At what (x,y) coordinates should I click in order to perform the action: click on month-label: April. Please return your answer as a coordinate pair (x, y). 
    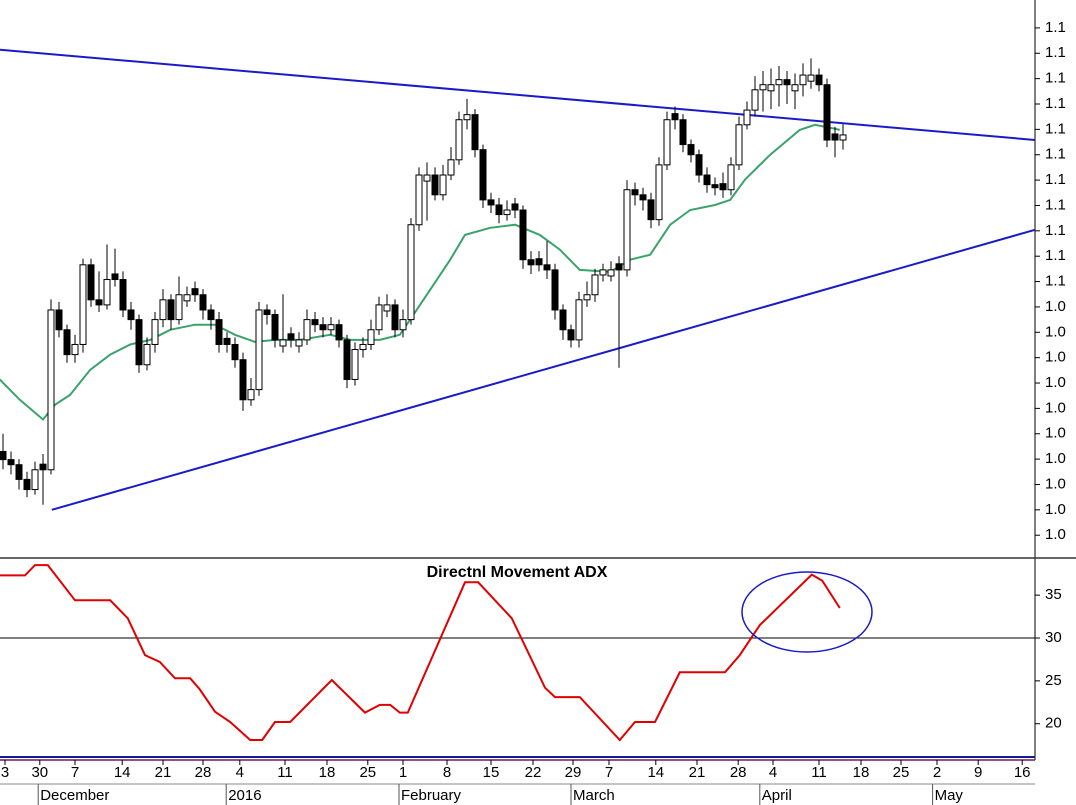
    Looking at the image, I should click on (777, 795).